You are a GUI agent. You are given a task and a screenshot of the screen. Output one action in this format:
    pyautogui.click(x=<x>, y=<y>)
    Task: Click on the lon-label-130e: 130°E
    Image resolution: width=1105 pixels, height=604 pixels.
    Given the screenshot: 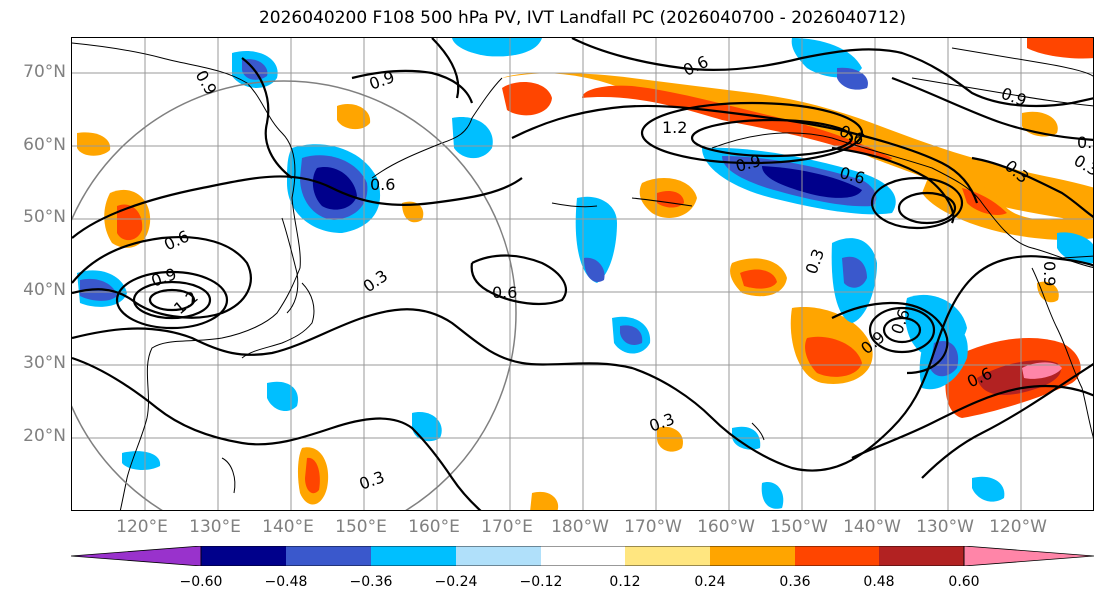 What is the action you would take?
    pyautogui.click(x=215, y=527)
    